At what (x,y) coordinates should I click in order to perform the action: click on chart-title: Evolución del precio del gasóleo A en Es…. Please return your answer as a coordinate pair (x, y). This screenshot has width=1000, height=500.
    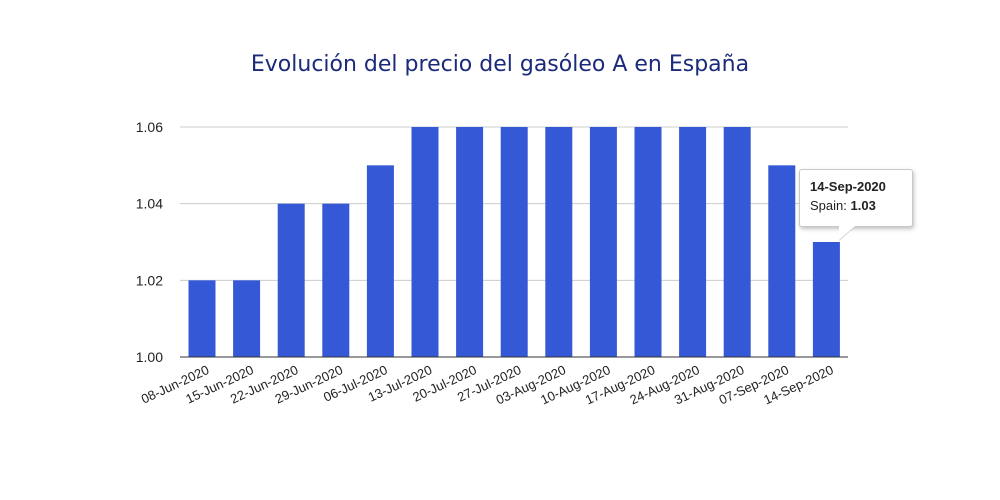
    Looking at the image, I should click on (500, 64).